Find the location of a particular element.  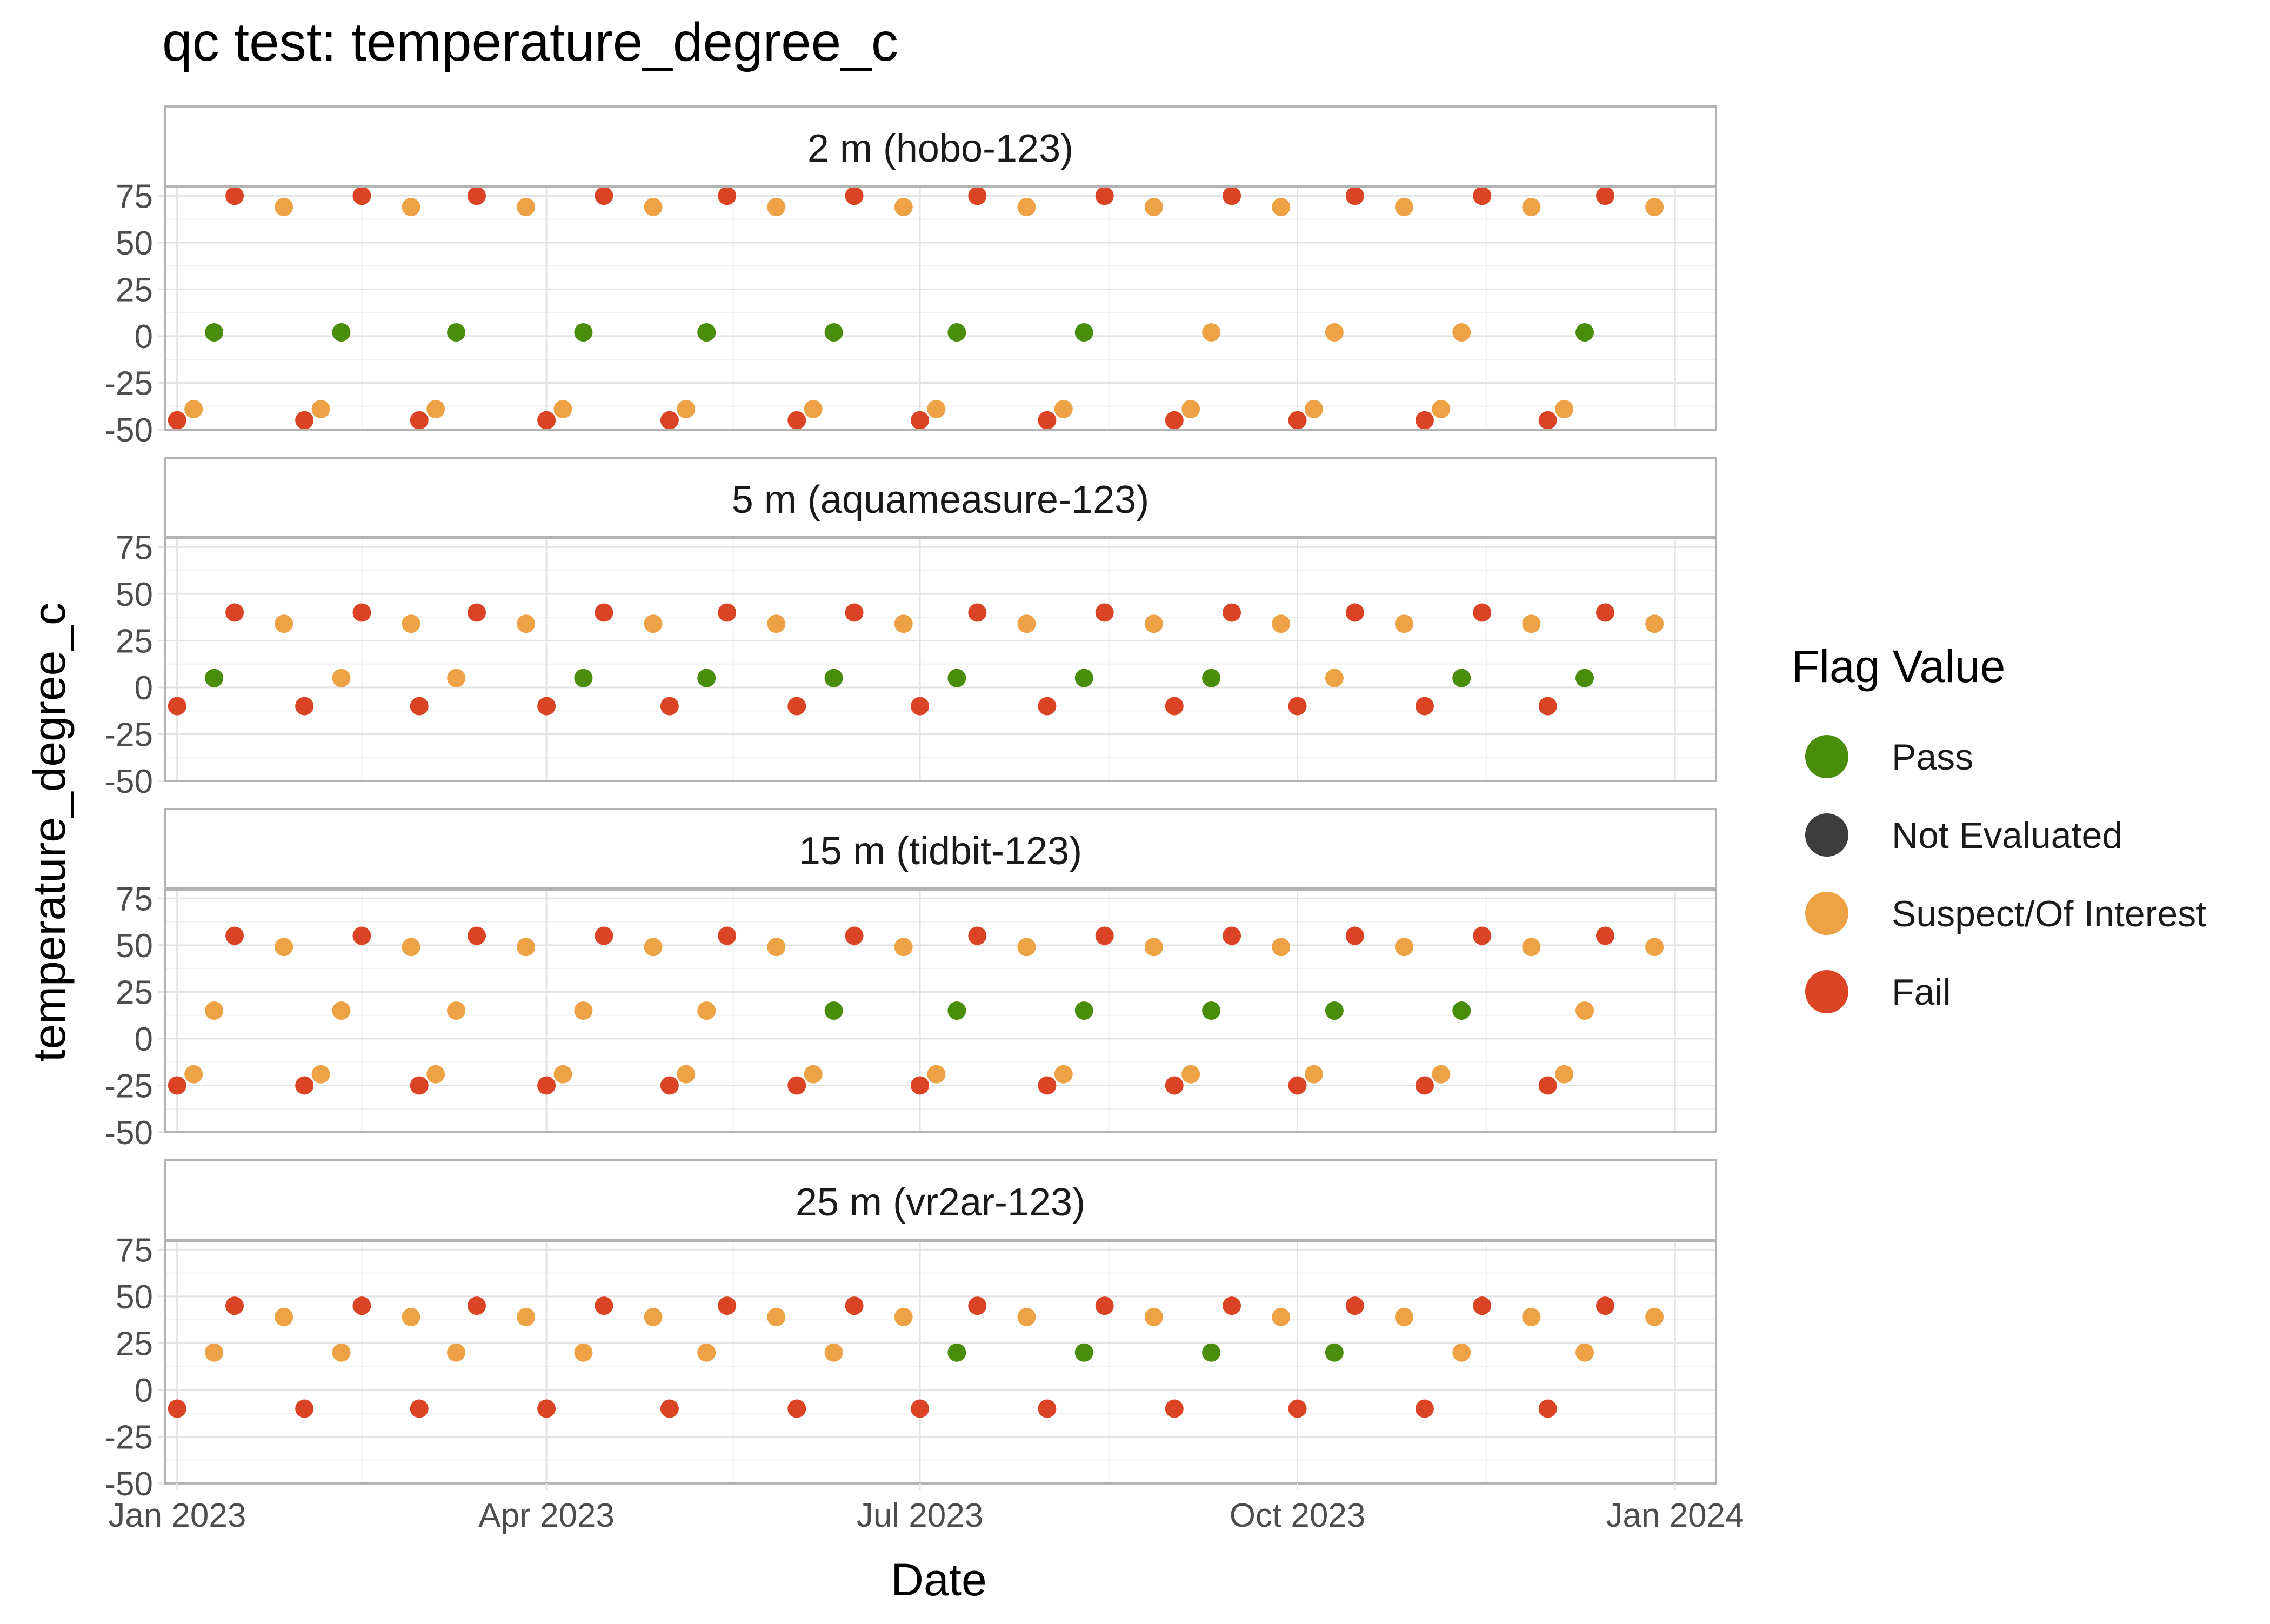

y-tick-label: -50 is located at coordinates (128, 781).